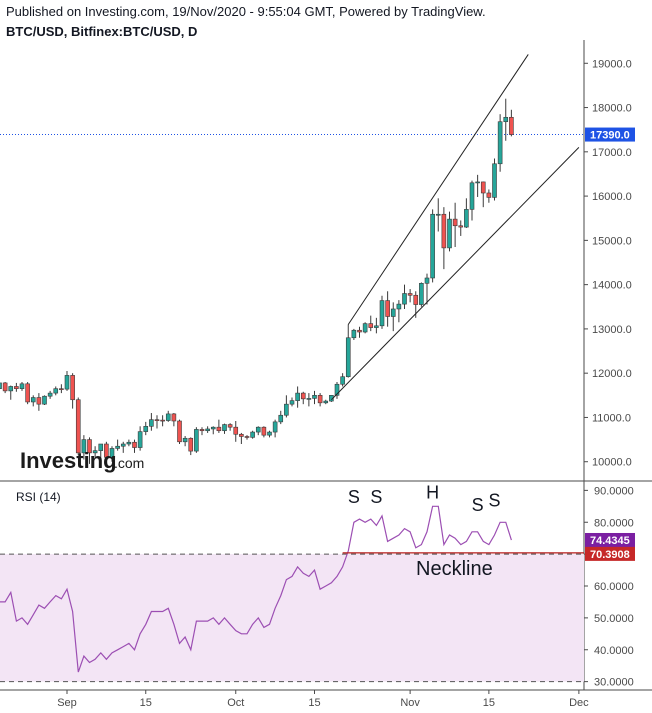 This screenshot has height=713, width=652. What do you see at coordinates (354, 497) in the screenshot?
I see `pattern-label-s: S` at bounding box center [354, 497].